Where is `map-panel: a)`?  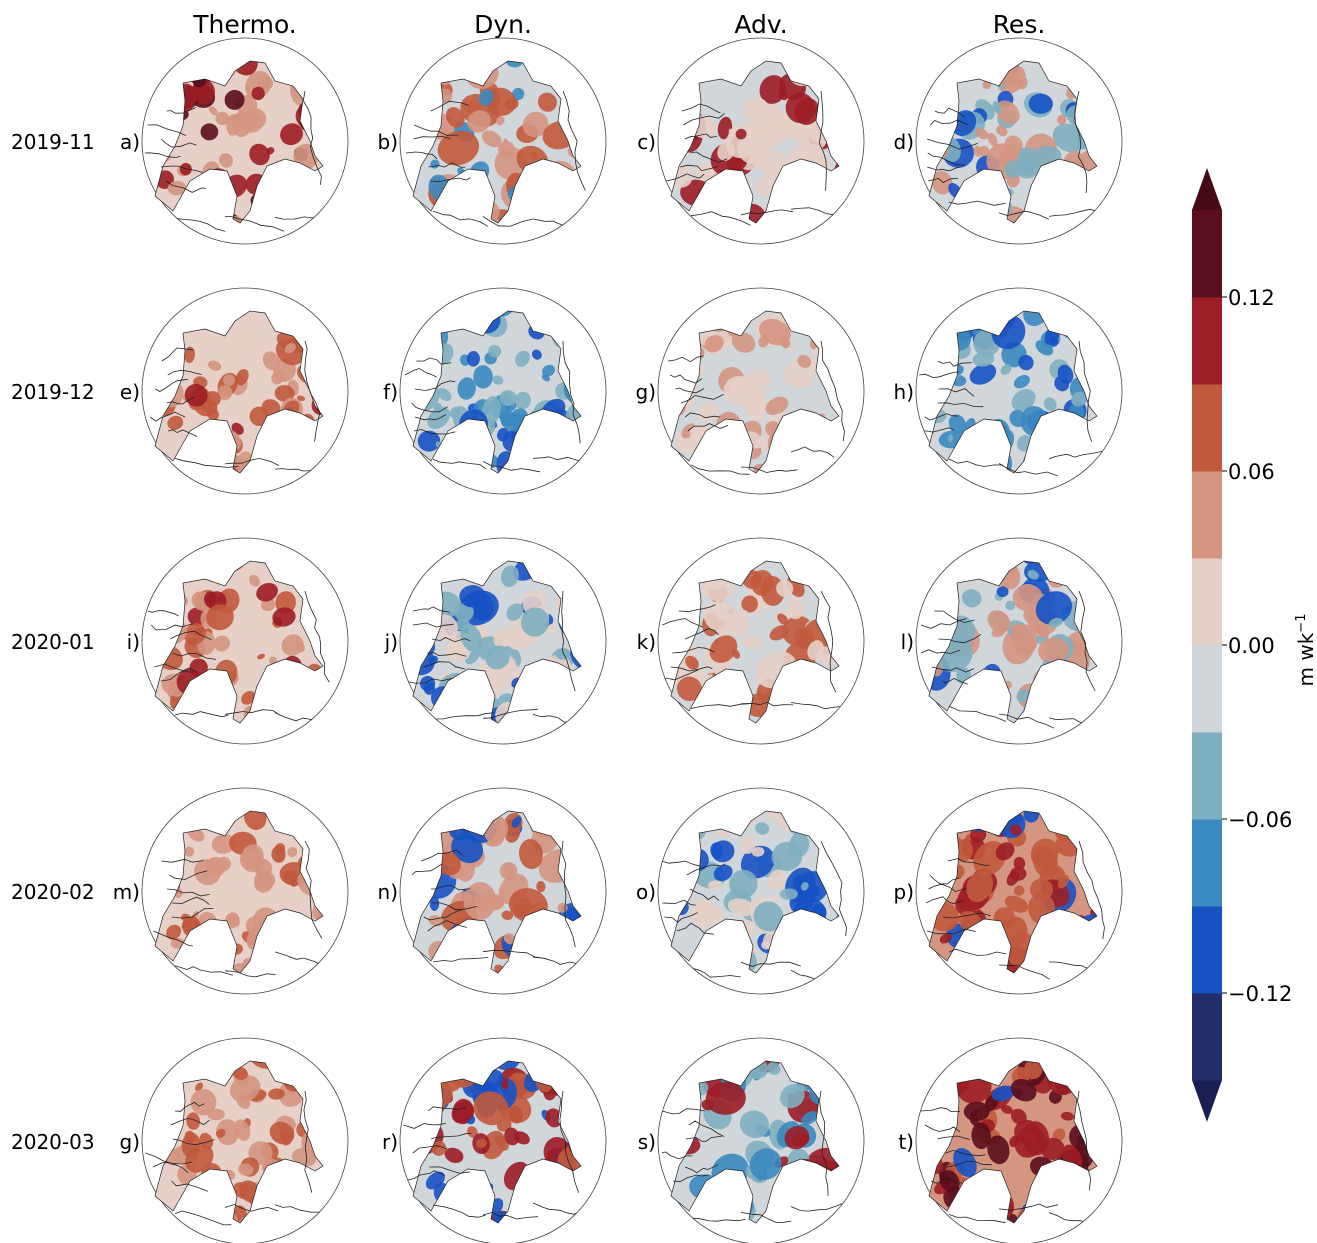
map-panel: a) is located at coordinates (234, 141).